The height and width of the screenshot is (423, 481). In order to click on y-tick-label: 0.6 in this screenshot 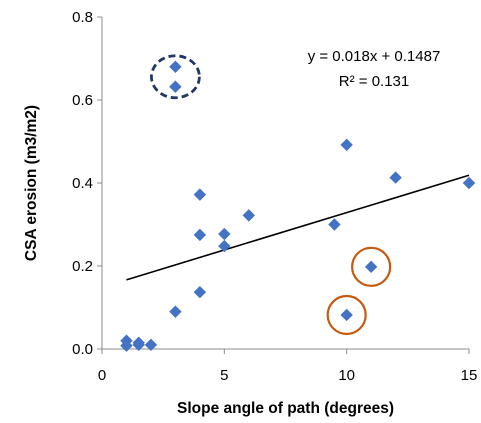, I will do `click(82, 100)`.